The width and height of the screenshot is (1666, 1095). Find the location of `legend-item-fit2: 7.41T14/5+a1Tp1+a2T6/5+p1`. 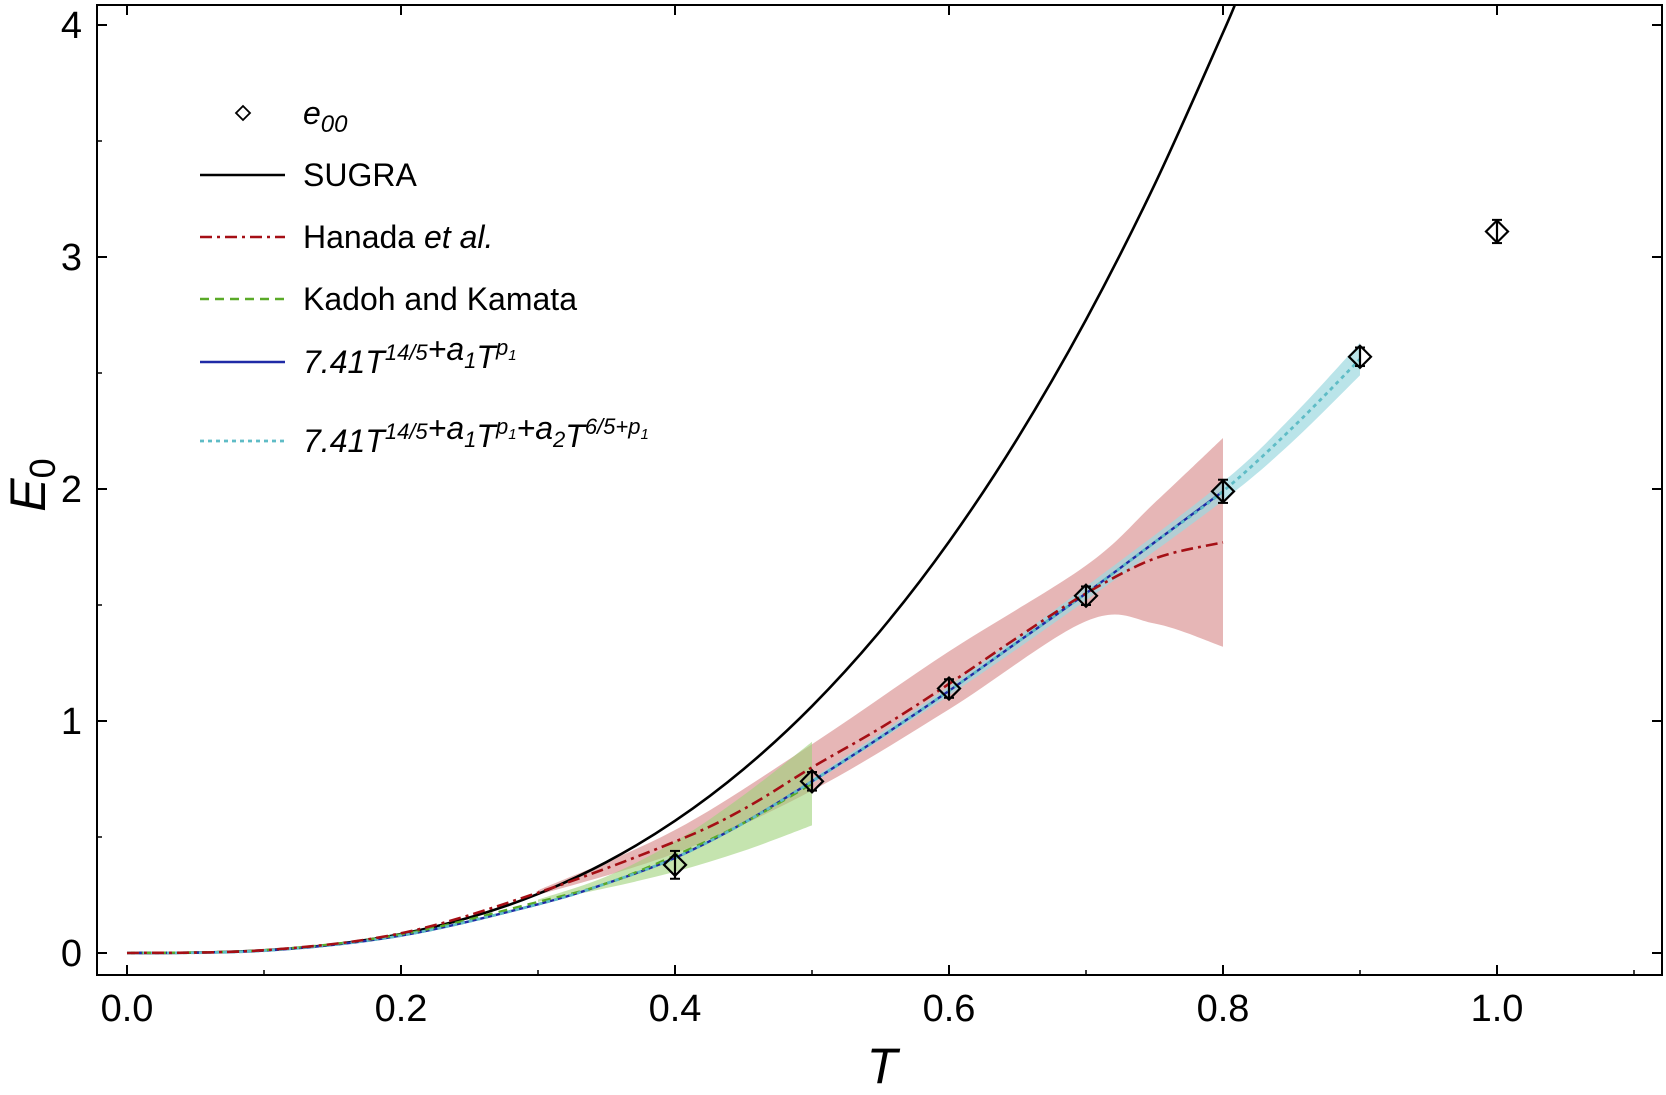

legend-item-fit2: 7.41T14/5+a1Tp1+a2T6/5+p1 is located at coordinates (424, 434).